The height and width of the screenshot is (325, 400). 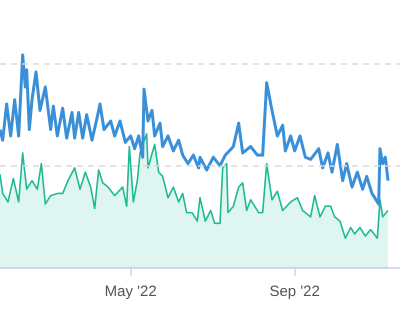 What do you see at coordinates (294, 291) in the screenshot?
I see `x-tick-label: Sep '22` at bounding box center [294, 291].